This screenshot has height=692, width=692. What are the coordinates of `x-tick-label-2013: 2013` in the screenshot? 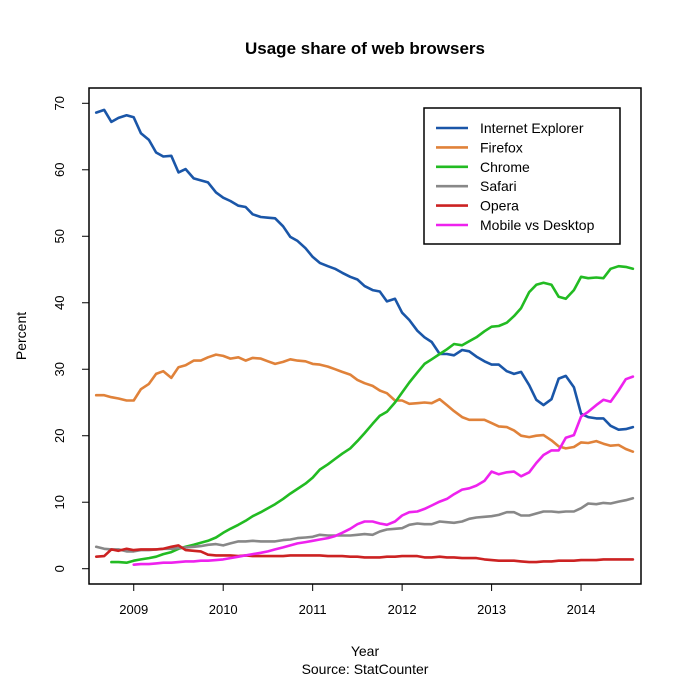 It's located at (491, 609).